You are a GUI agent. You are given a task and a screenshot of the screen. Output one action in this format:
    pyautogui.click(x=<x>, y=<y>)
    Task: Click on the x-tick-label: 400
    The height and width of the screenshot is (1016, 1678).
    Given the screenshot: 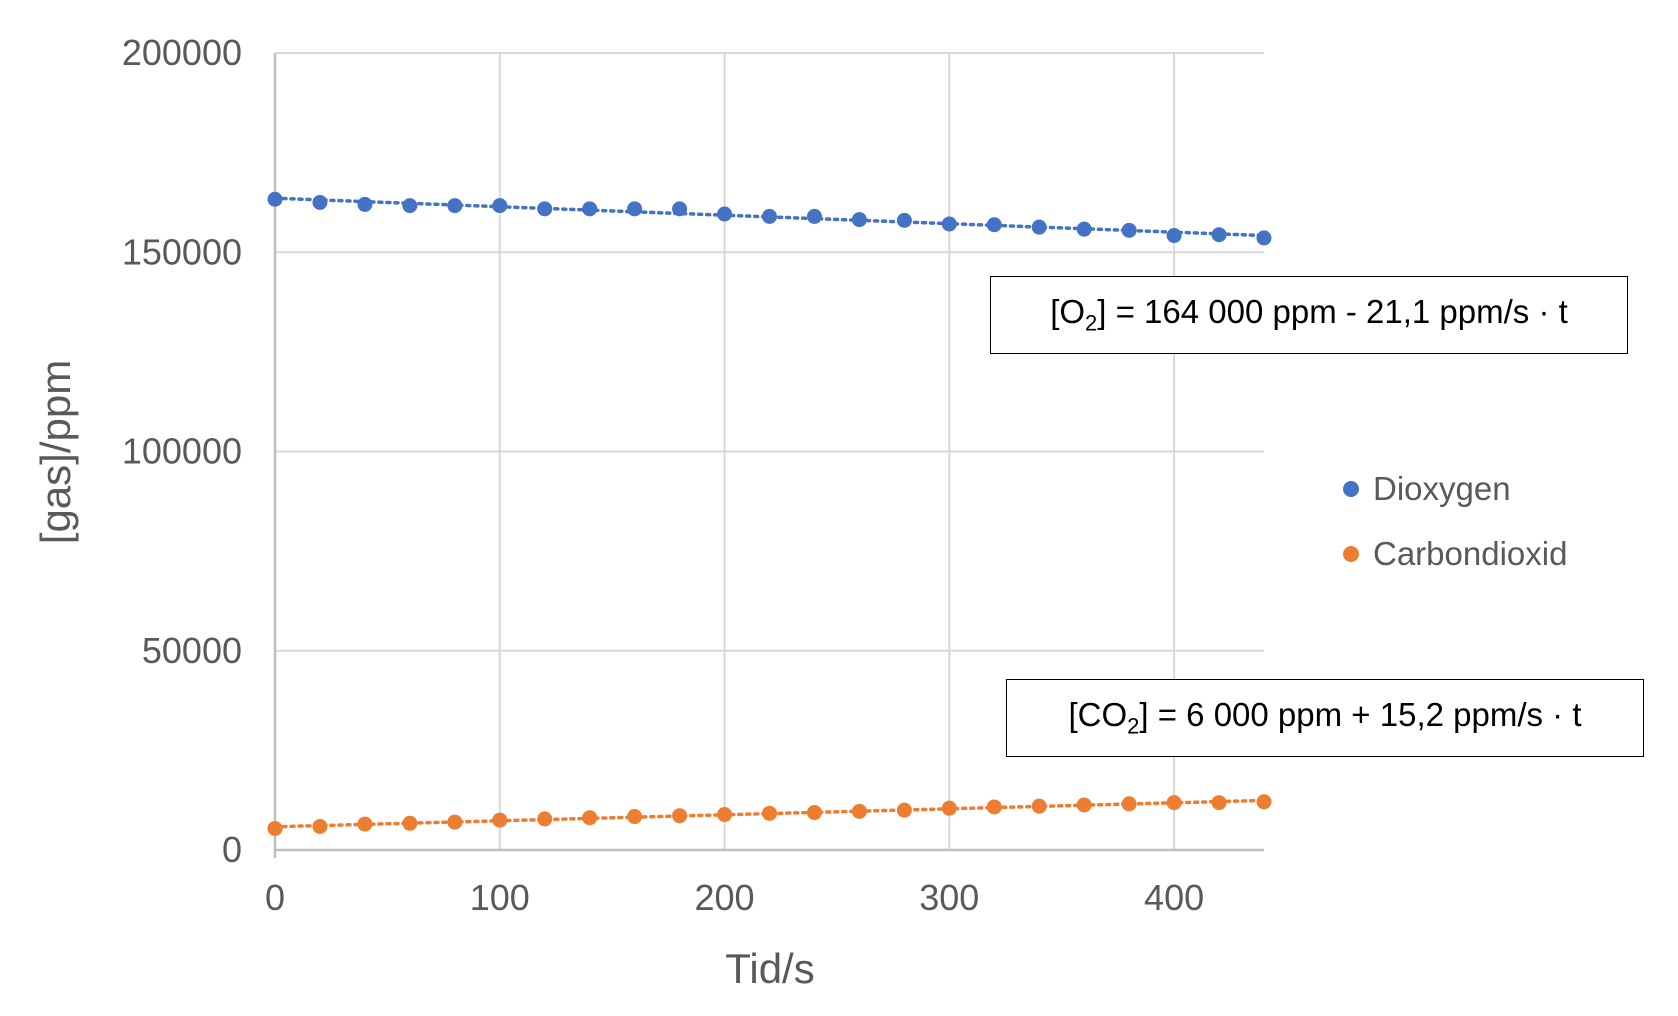 What is the action you would take?
    pyautogui.click(x=1174, y=897)
    